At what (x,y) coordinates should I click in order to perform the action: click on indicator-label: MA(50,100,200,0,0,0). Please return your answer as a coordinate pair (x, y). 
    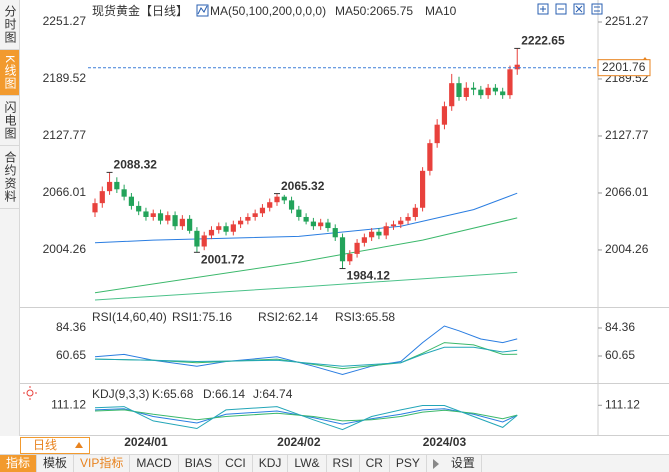
    Looking at the image, I should click on (268, 11).